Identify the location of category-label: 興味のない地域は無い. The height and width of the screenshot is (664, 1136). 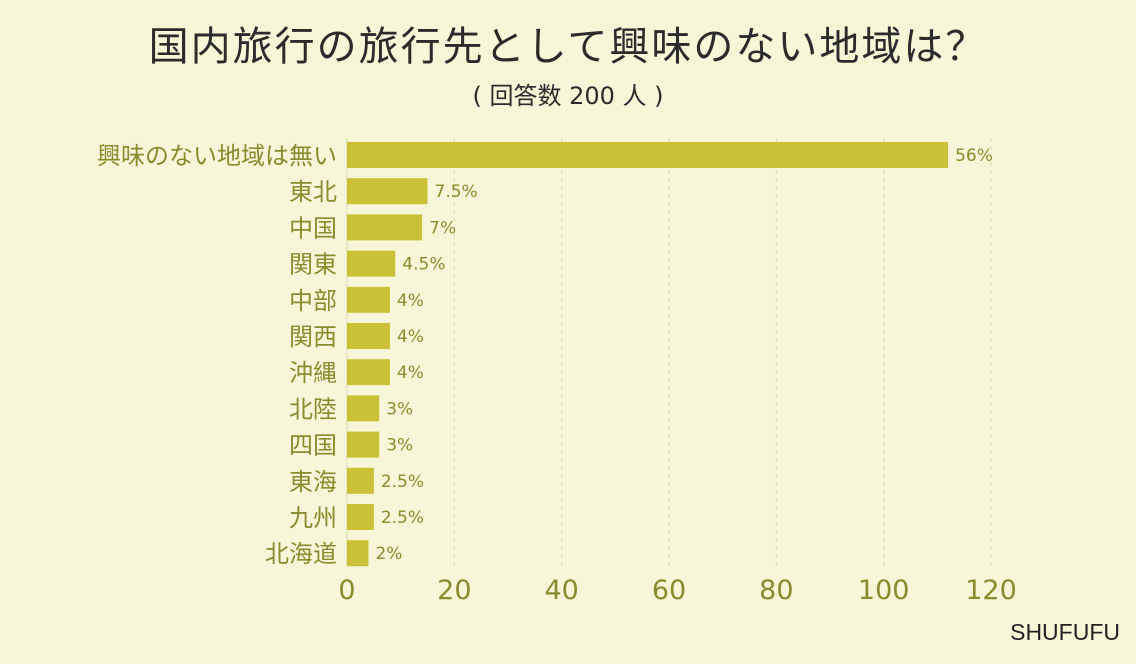
(217, 156).